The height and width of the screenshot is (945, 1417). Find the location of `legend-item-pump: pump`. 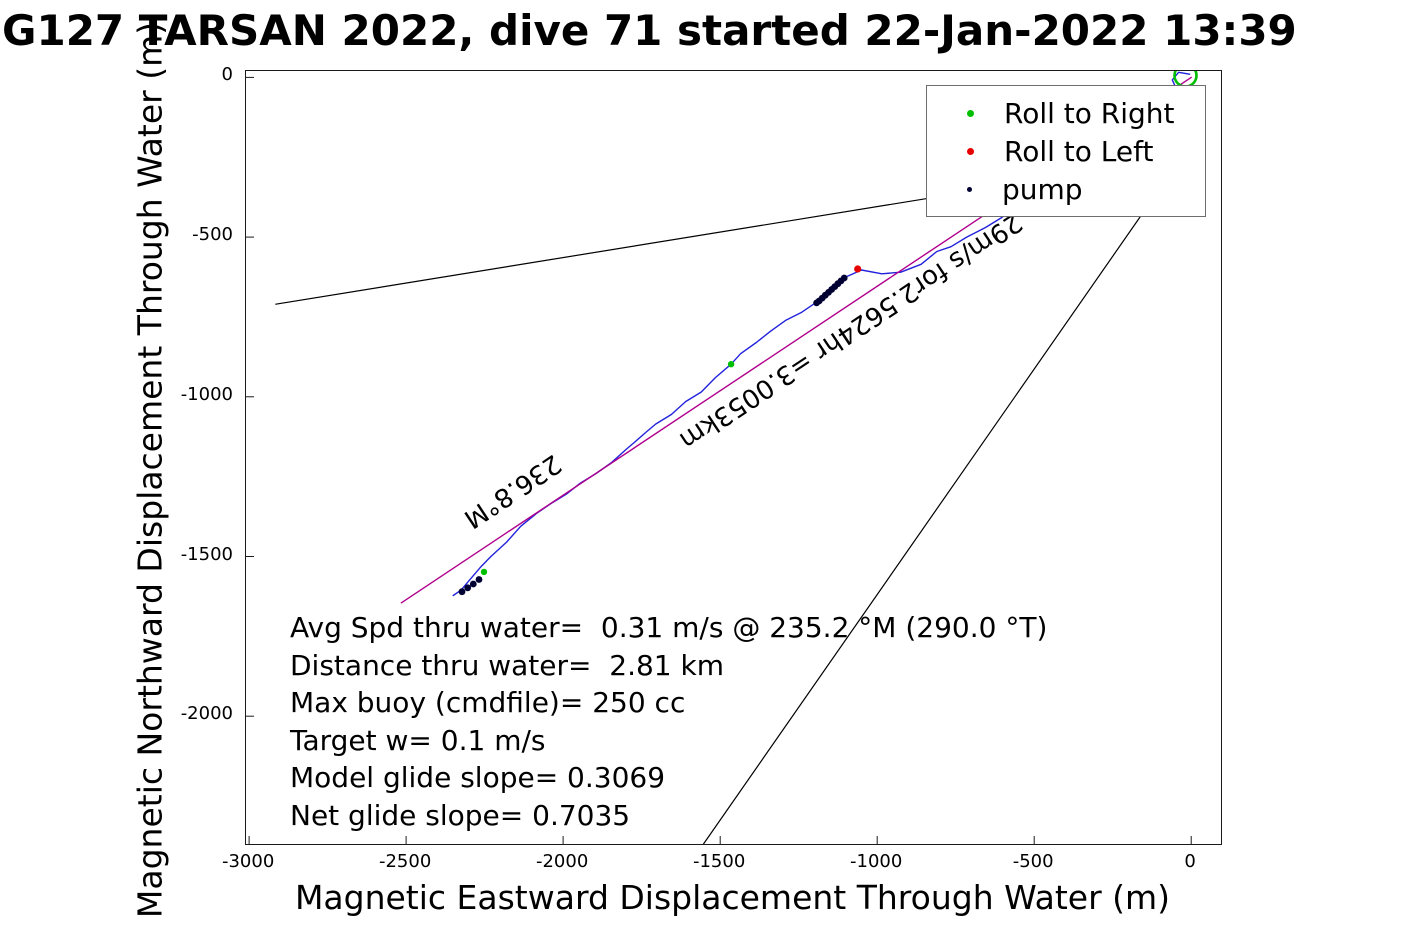

legend-item-pump: pump is located at coordinates (1066, 189).